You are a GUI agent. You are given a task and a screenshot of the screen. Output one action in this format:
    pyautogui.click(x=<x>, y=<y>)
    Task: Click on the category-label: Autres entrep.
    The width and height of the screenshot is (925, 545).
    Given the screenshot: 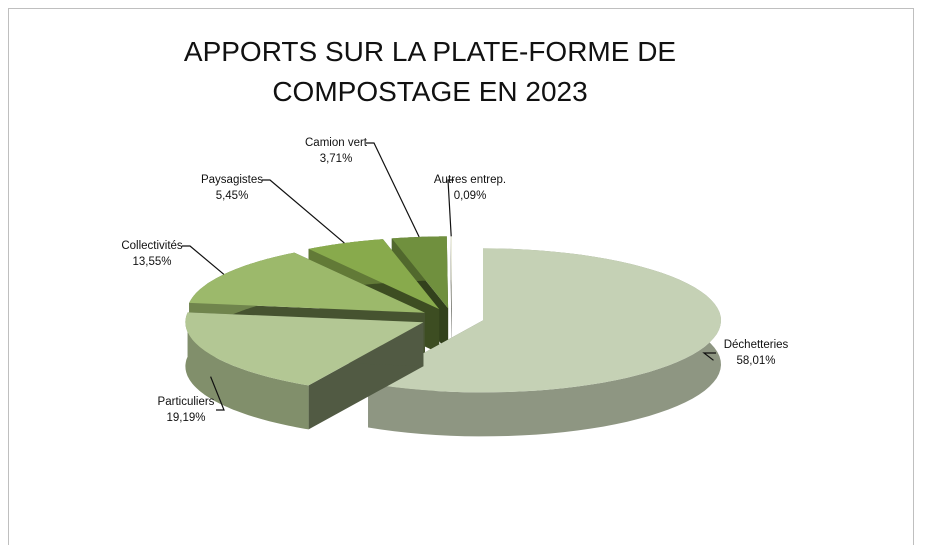 What is the action you would take?
    pyautogui.click(x=470, y=180)
    